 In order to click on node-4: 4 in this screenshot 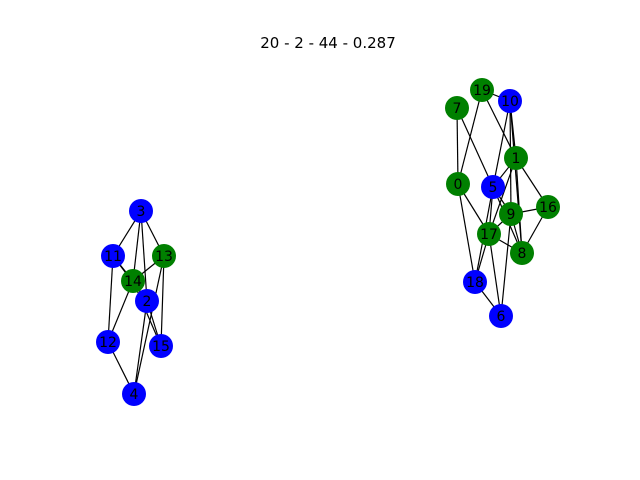, I will do `click(134, 394)`.